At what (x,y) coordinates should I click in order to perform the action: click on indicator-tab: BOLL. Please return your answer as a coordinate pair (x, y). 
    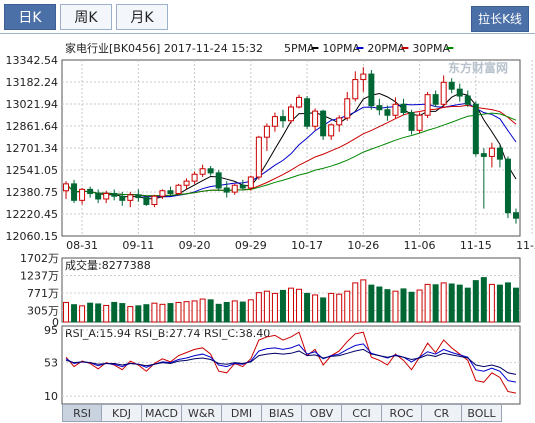
    Looking at the image, I should click on (482, 413).